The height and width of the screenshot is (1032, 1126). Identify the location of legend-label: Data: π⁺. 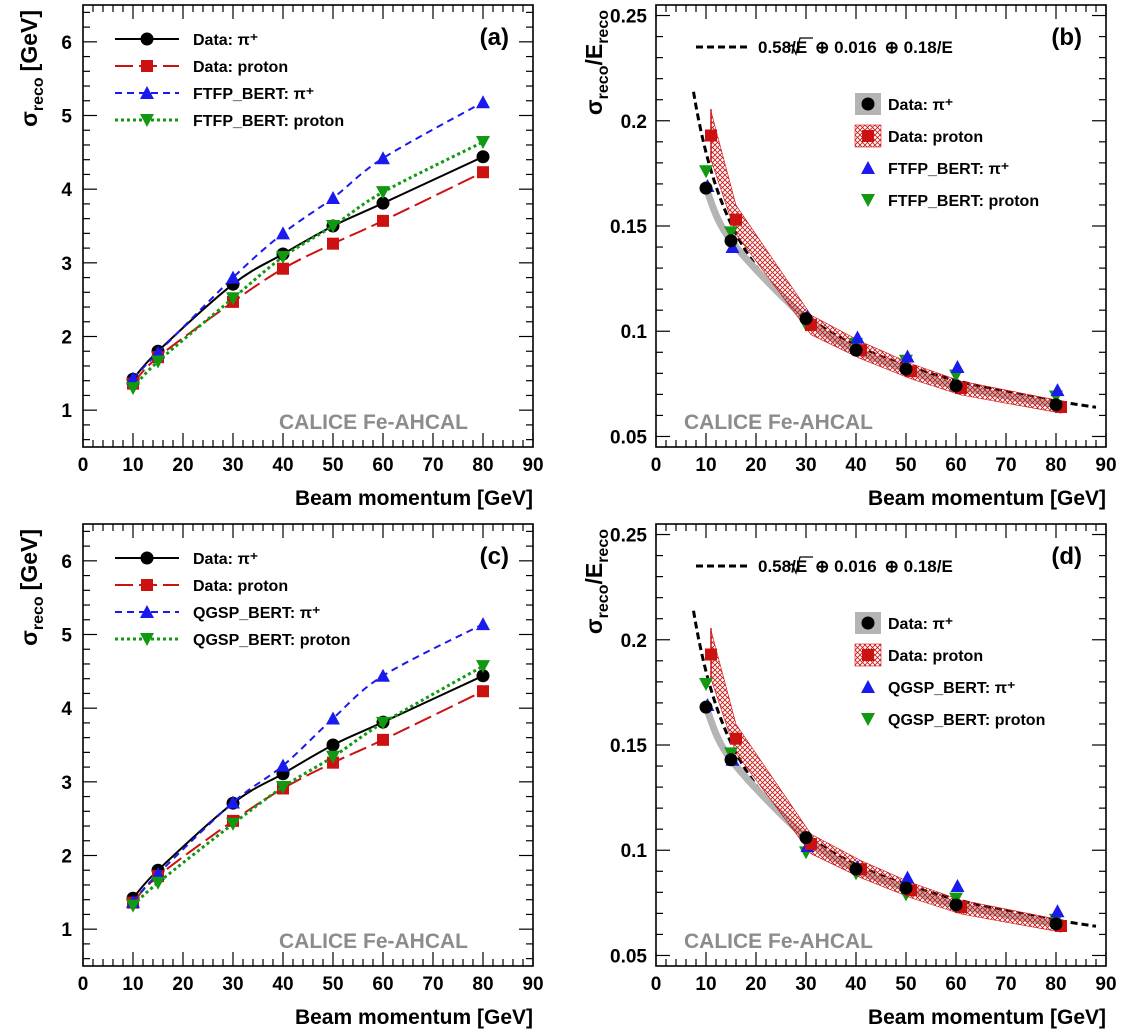
(920, 105).